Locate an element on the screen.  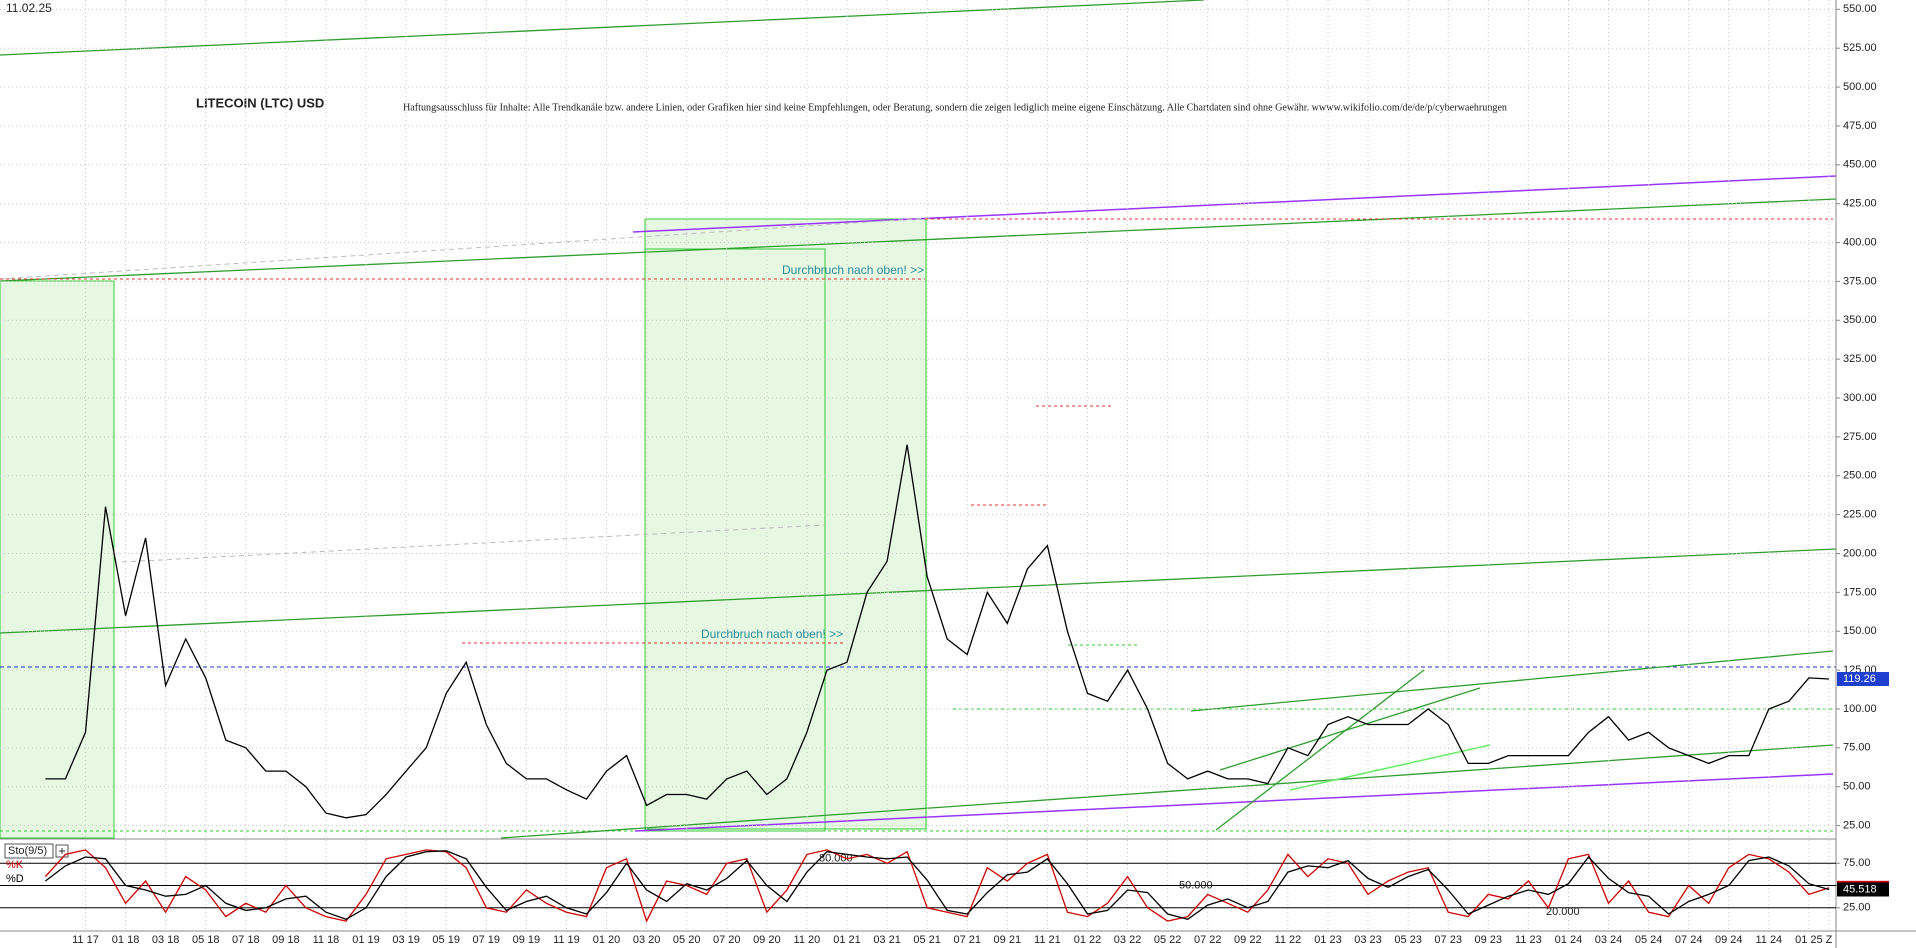
y-tick-label: 150.00 is located at coordinates (1860, 631).